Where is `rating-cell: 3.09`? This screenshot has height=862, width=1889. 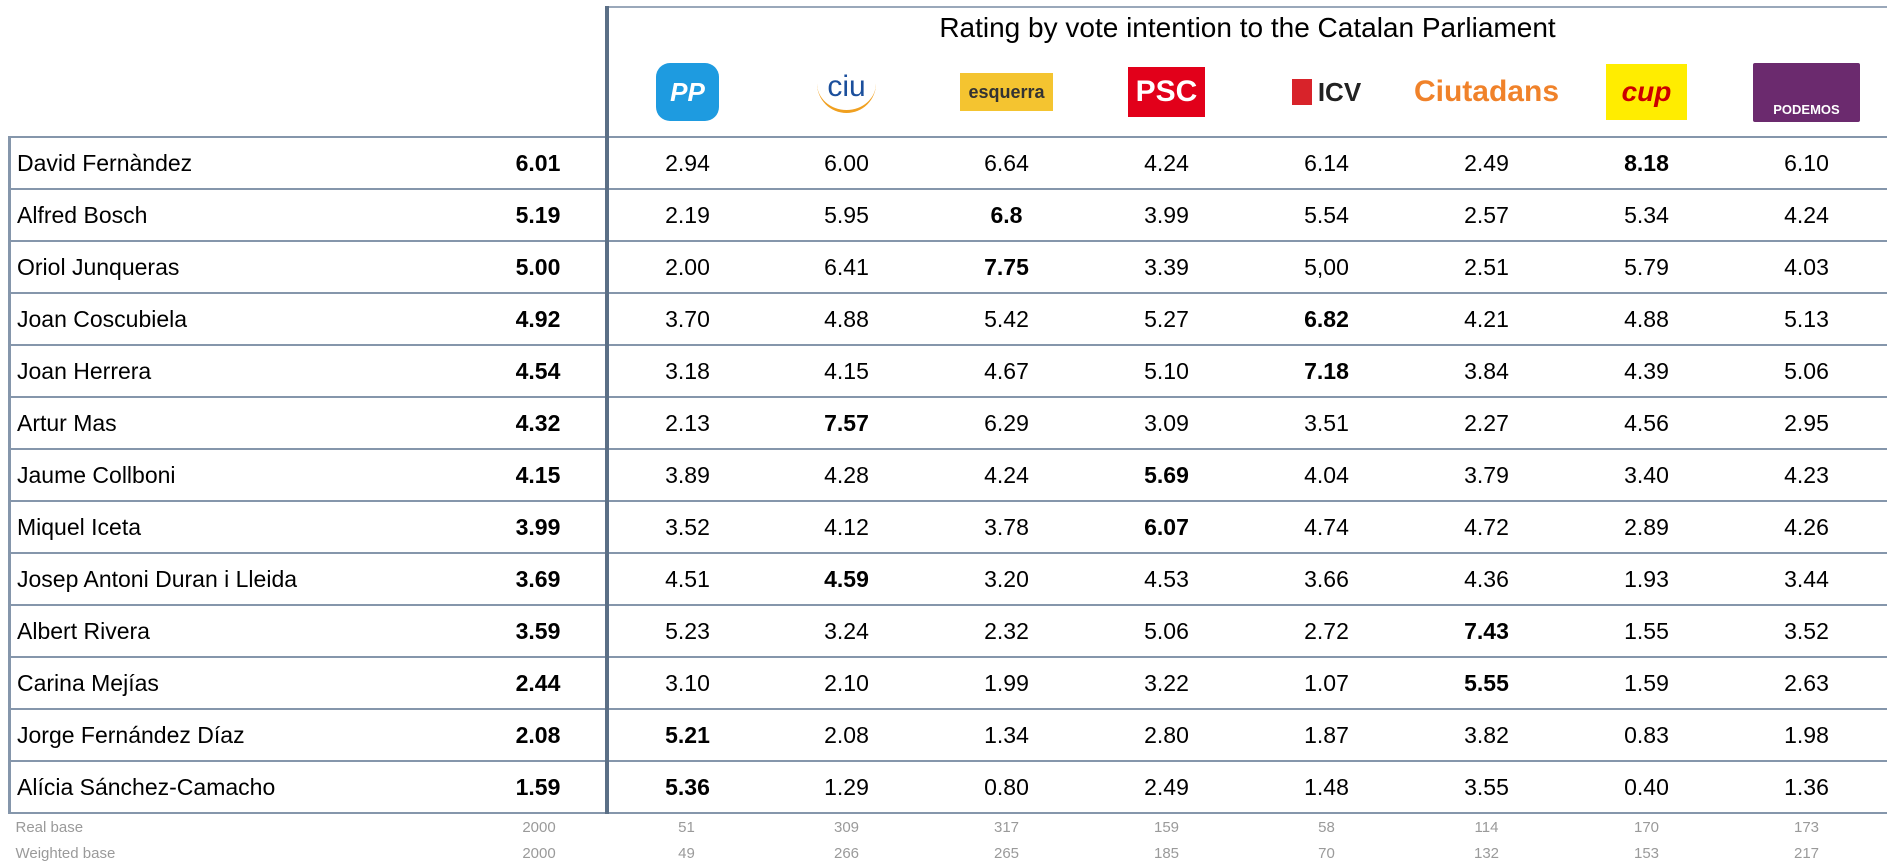
rating-cell: 3.09 is located at coordinates (1166, 422).